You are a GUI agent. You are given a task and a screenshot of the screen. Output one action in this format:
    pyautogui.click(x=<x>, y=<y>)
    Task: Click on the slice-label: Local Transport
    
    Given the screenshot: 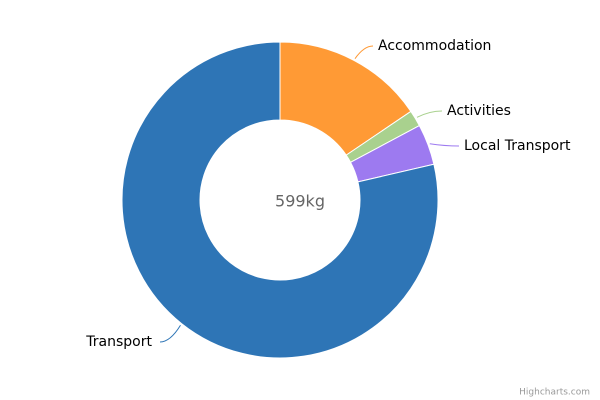 What is the action you would take?
    pyautogui.click(x=517, y=146)
    